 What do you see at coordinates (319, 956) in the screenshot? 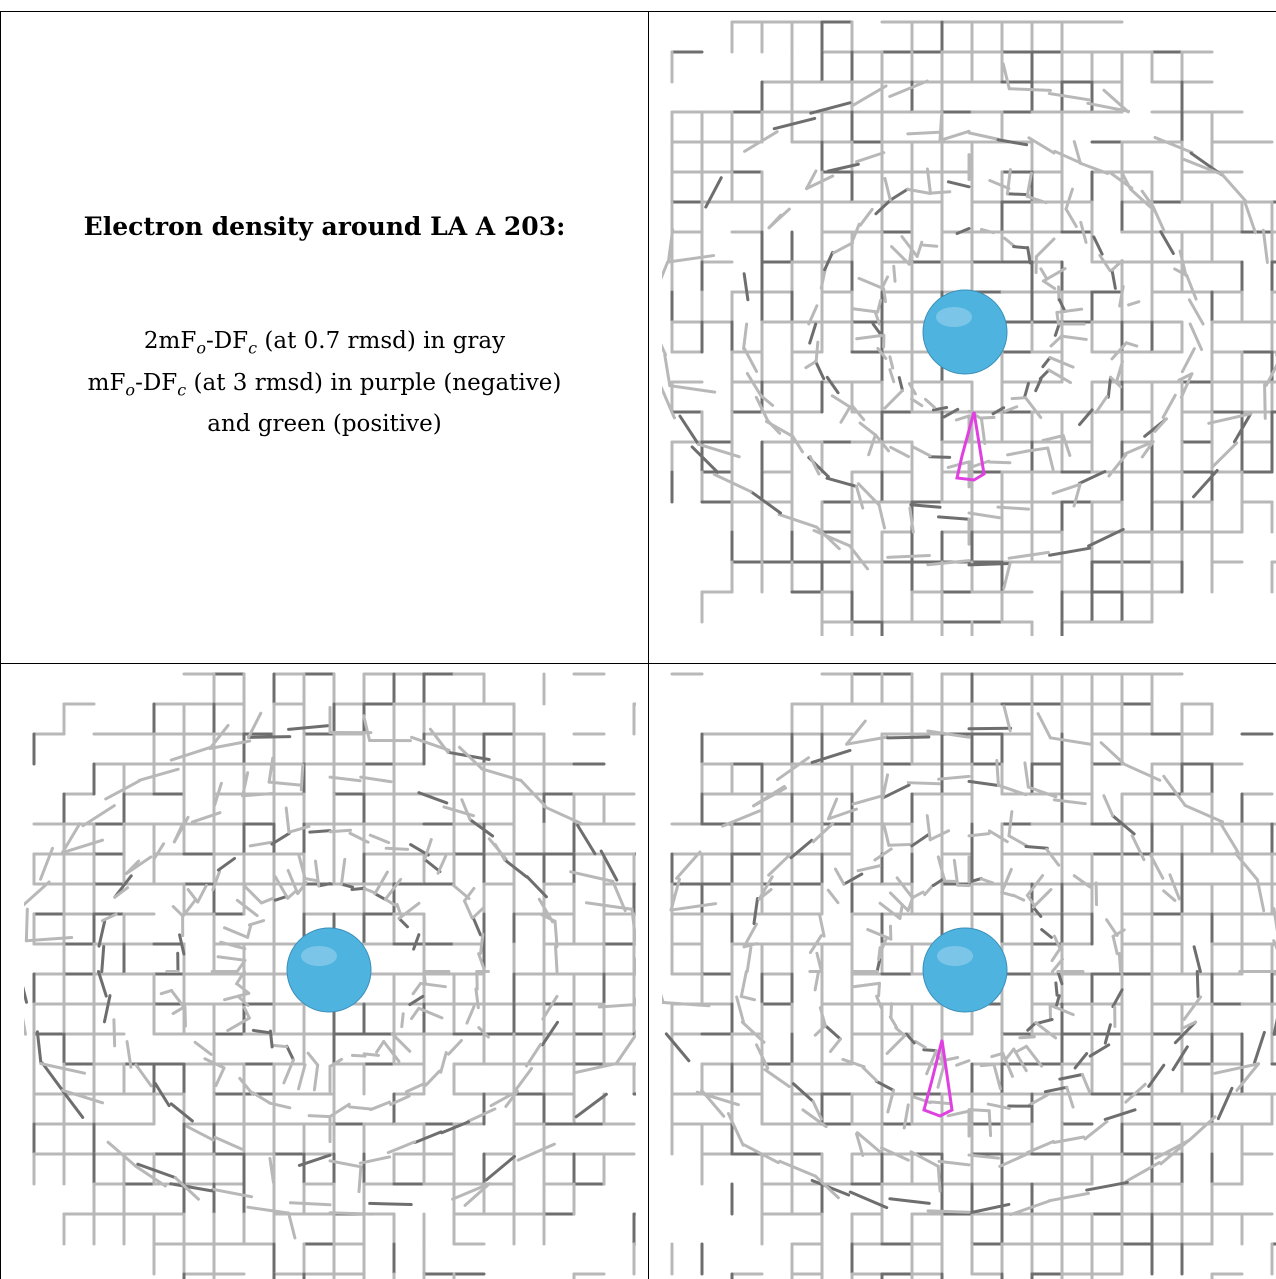
I see `atom-highlight` at bounding box center [319, 956].